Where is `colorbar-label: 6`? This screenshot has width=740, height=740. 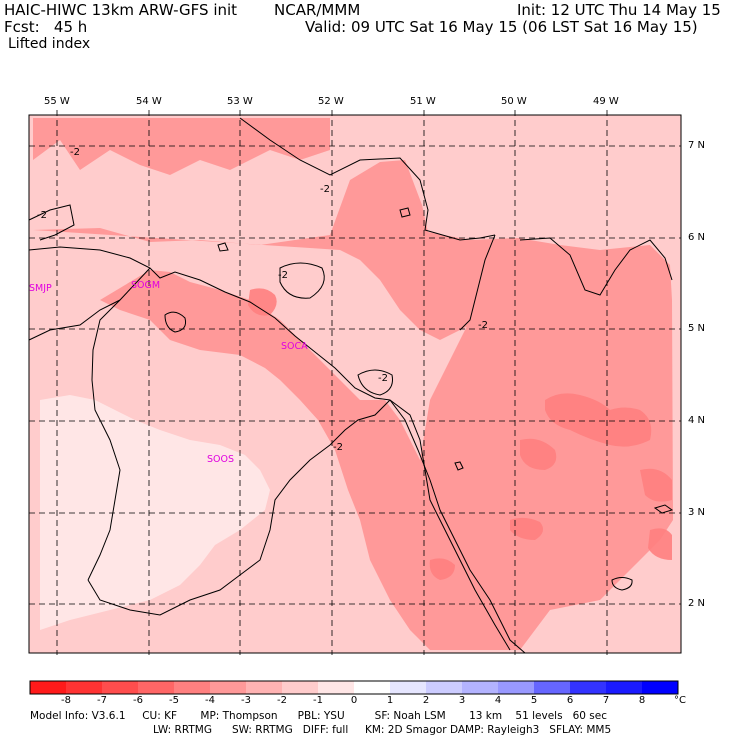
colorbar-label: 6 is located at coordinates (570, 700).